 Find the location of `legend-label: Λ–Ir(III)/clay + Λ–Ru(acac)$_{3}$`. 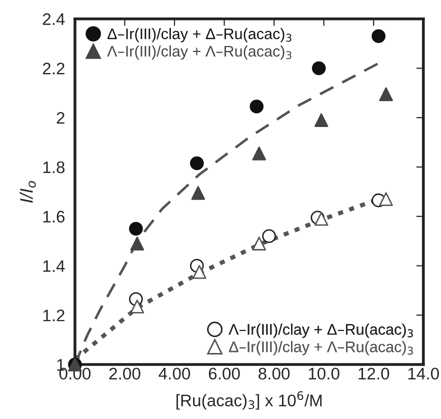

legend-label: Λ–Ir(III)/clay + Λ–Ru(acac)$_{3}$ is located at coordinates (199, 52).